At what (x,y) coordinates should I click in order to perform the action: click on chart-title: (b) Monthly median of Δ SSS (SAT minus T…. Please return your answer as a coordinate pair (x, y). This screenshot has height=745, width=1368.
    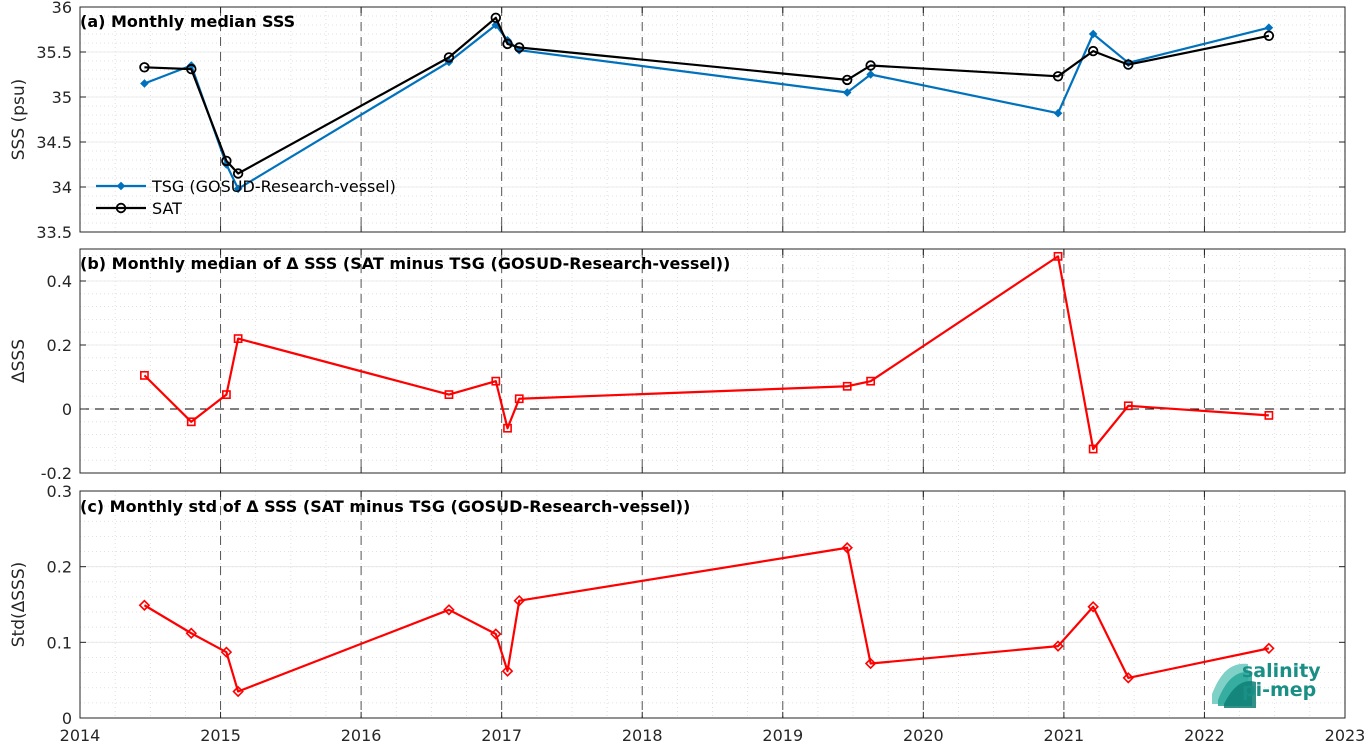
    Looking at the image, I should click on (405, 263).